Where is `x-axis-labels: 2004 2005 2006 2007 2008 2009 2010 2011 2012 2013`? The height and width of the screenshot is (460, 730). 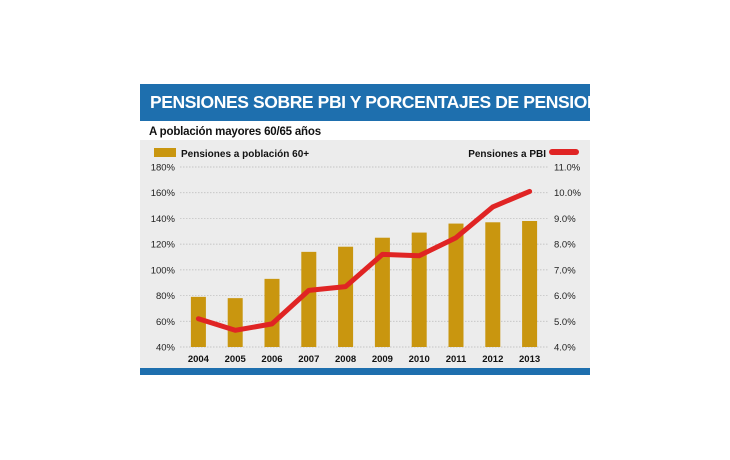 x-axis-labels: 2004 2005 2006 2007 2008 2009 2010 2011 2012 2013 is located at coordinates (364, 359).